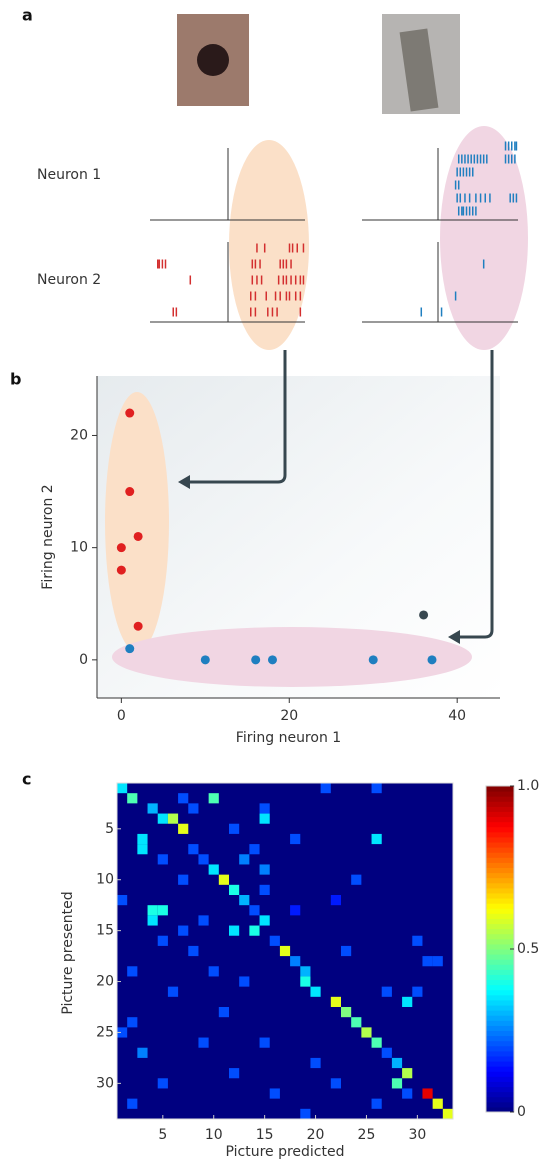 This screenshot has height=1164, width=552. What do you see at coordinates (334, 235) in the screenshot?
I see `raster-axes` at bounding box center [334, 235].